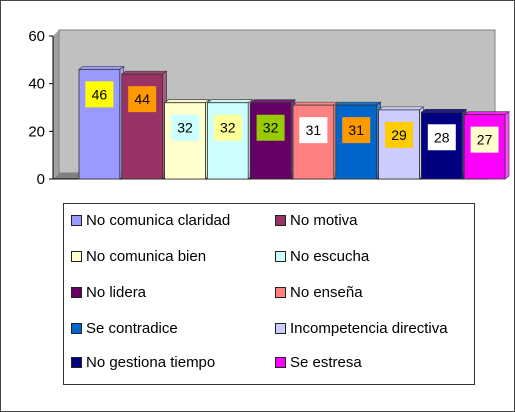  Describe the element at coordinates (56, 104) in the screenshot. I see `plot-side-wall` at that location.